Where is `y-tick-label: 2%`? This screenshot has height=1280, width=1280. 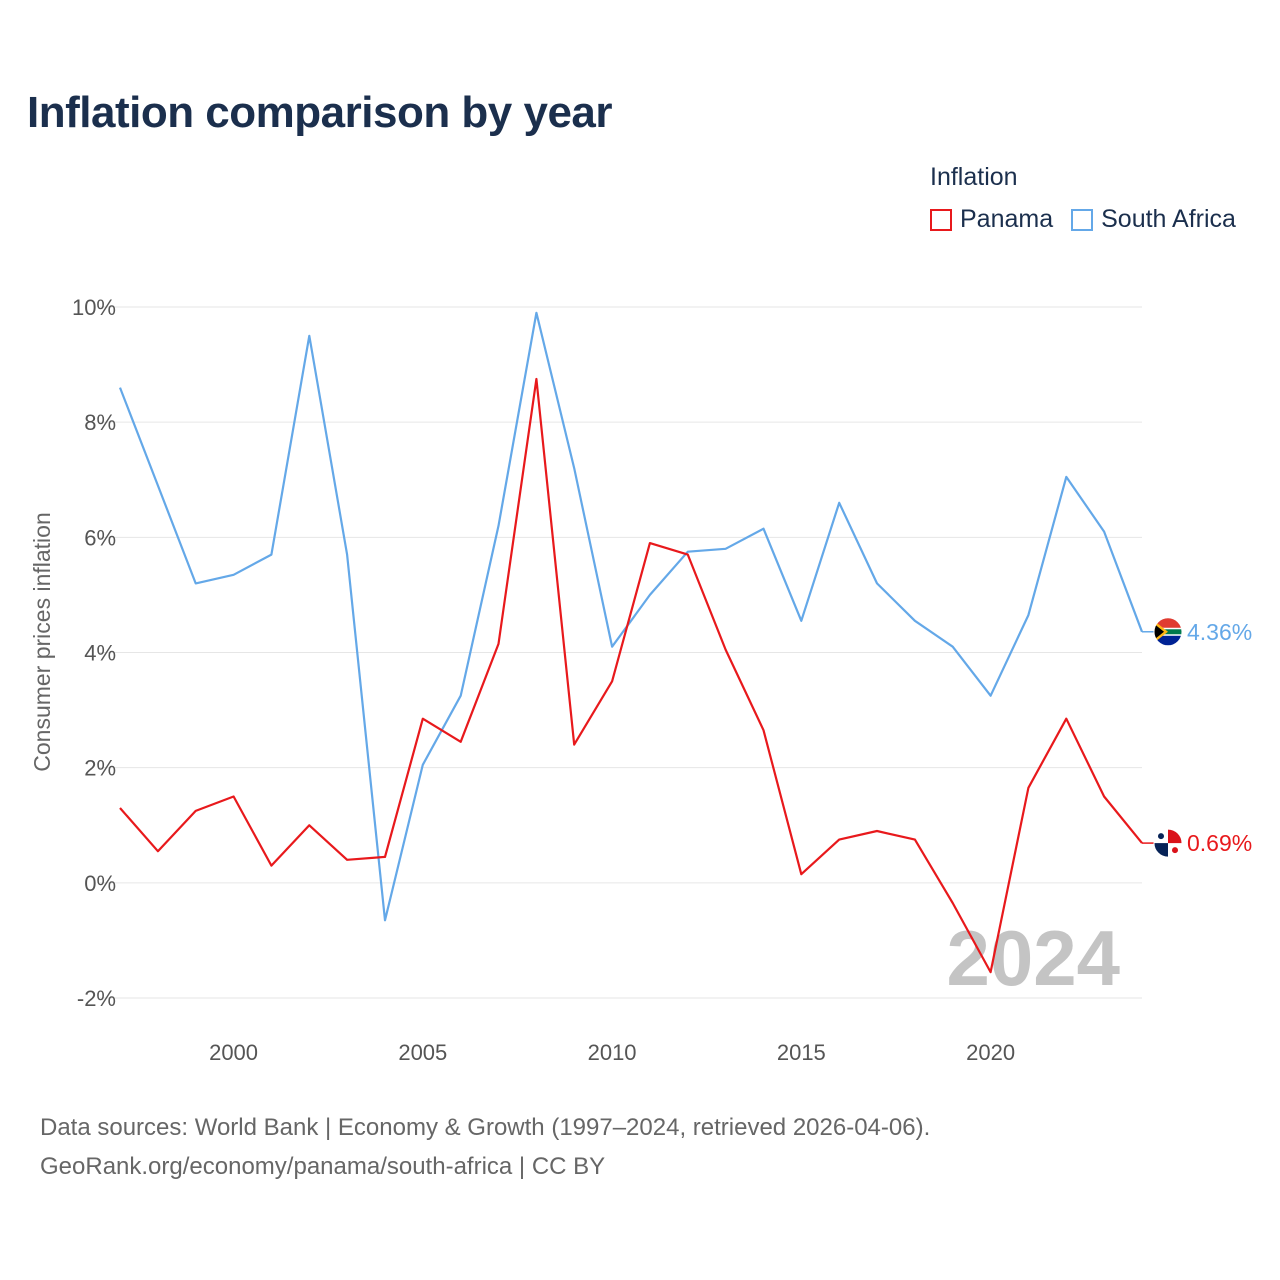 y-tick-label: 2% is located at coordinates (100, 768).